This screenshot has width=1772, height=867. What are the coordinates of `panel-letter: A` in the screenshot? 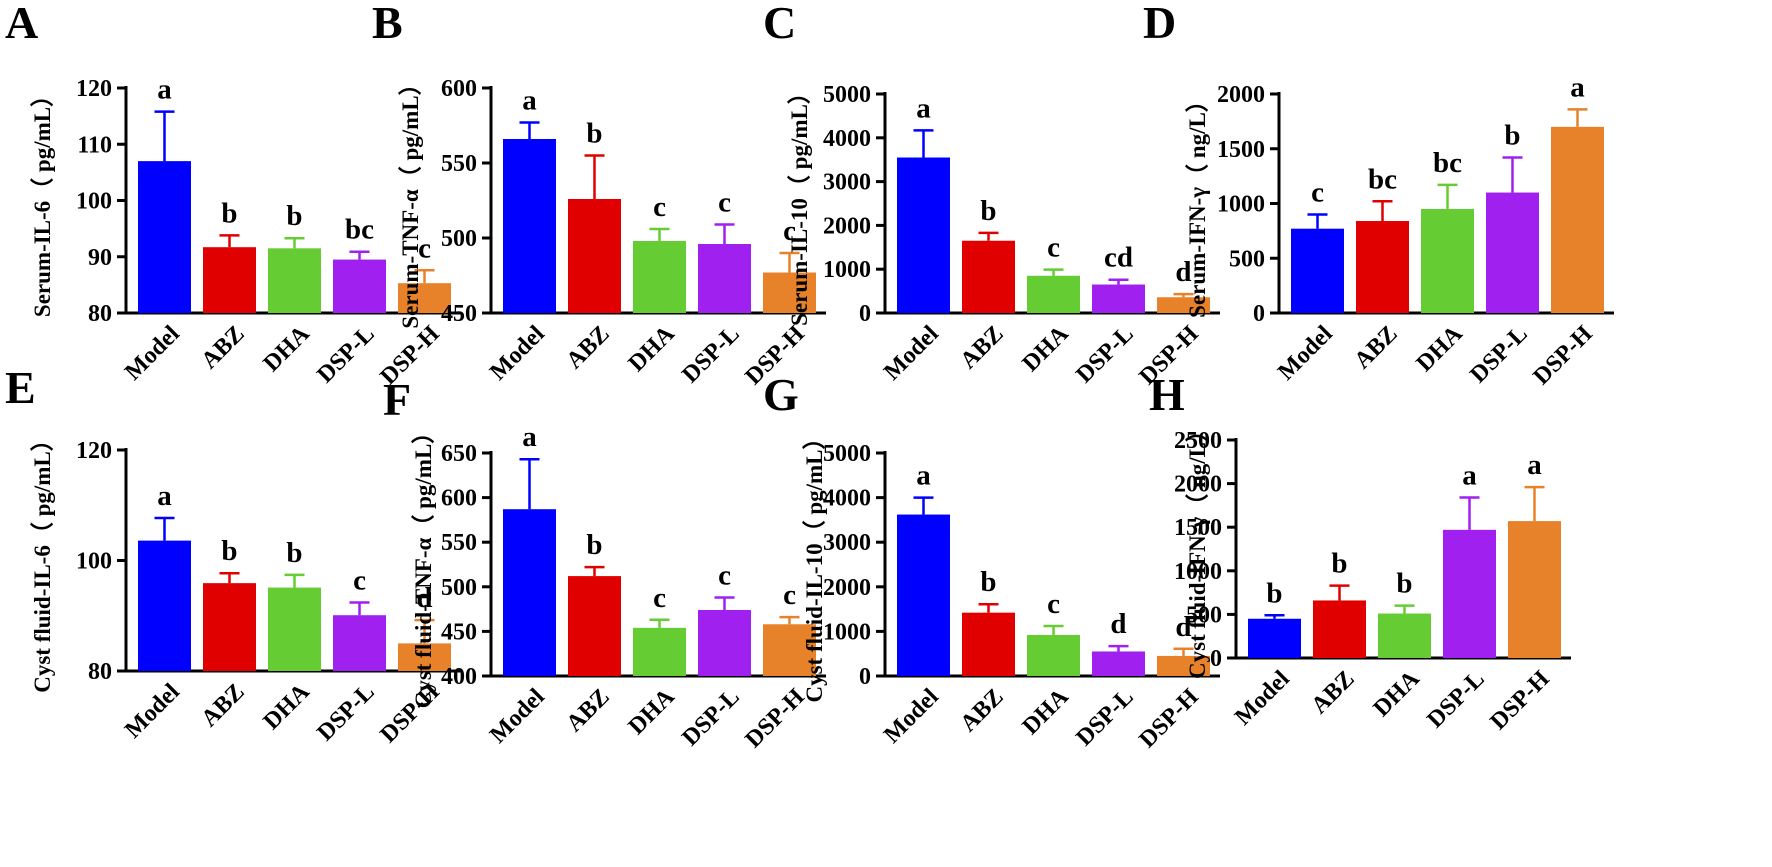 It's located at (21, 24).